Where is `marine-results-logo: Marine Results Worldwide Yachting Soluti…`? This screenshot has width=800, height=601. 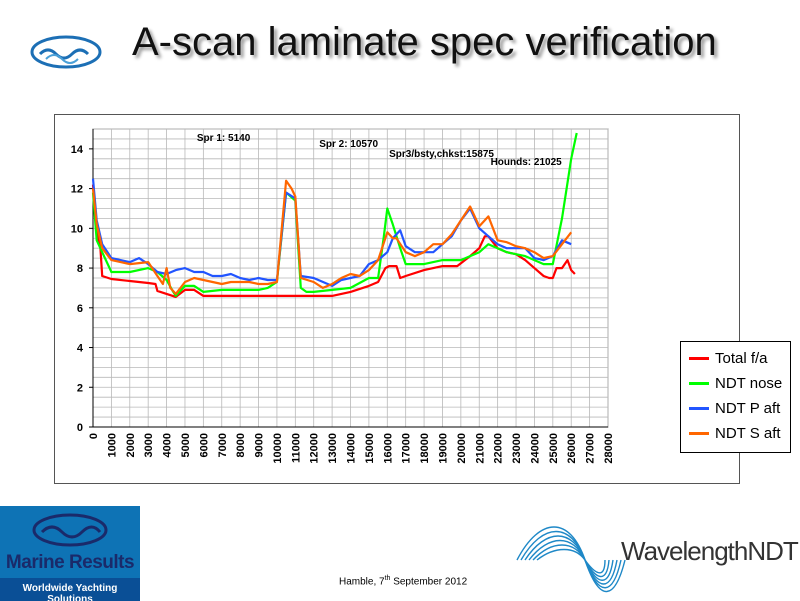
marine-results-logo: Marine Results Worldwide Yachting Soluti… is located at coordinates (70, 553).